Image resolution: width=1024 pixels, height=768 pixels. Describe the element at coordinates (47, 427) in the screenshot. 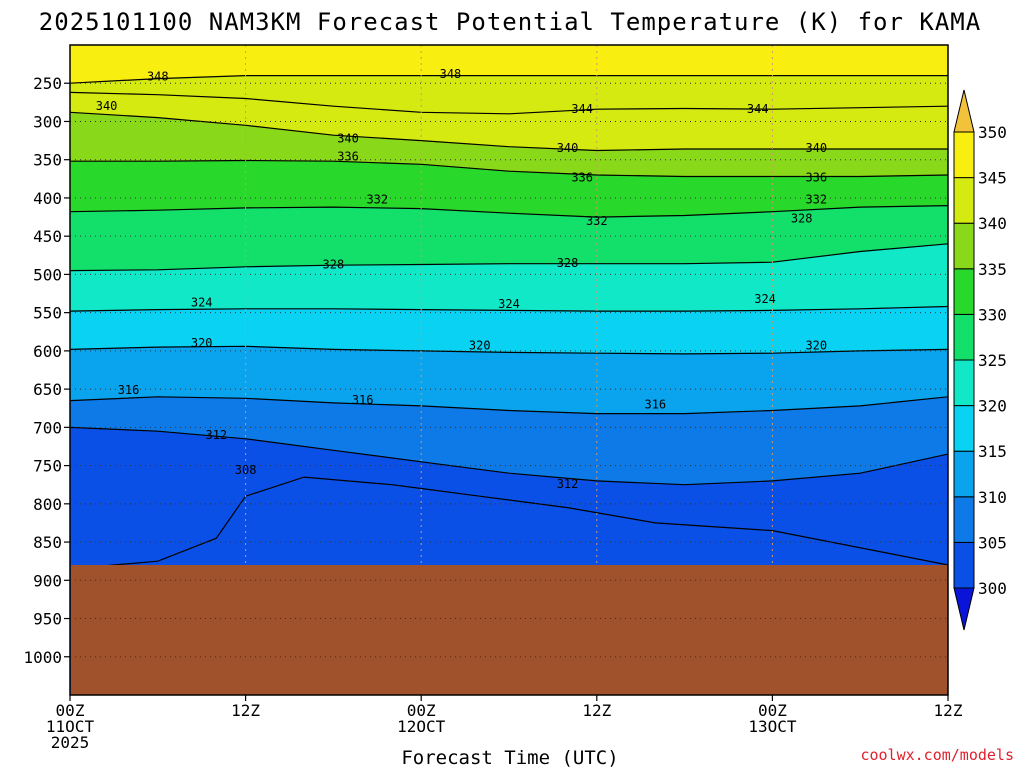

I see `y-tick-label: 700` at that location.